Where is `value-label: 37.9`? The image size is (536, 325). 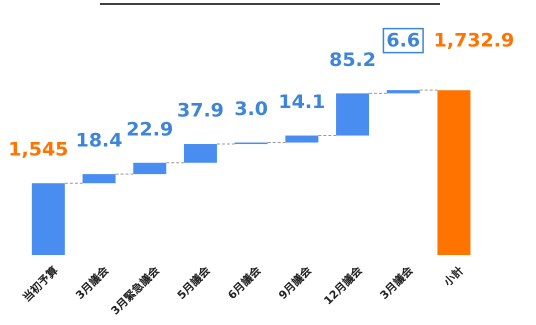 value-label: 37.9 is located at coordinates (200, 111).